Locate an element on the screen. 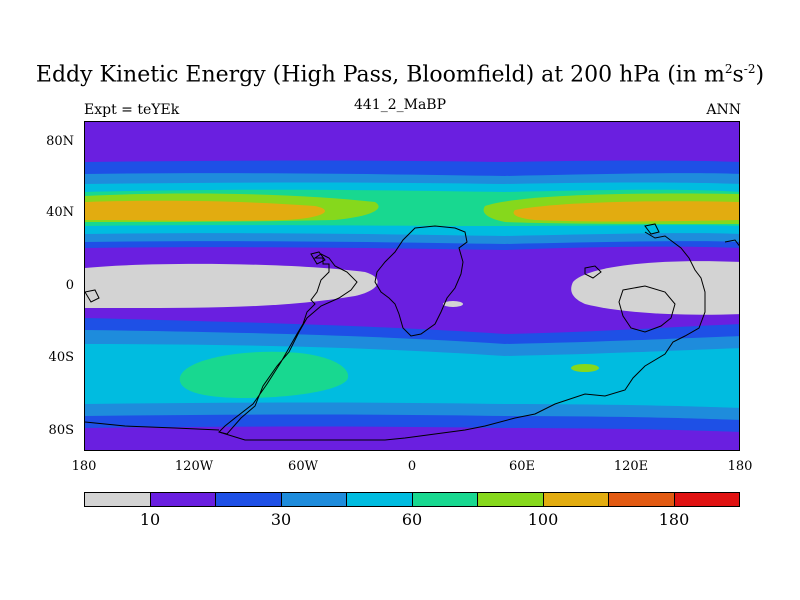 The image size is (800, 600). coastline-maritime is located at coordinates (593, 272).